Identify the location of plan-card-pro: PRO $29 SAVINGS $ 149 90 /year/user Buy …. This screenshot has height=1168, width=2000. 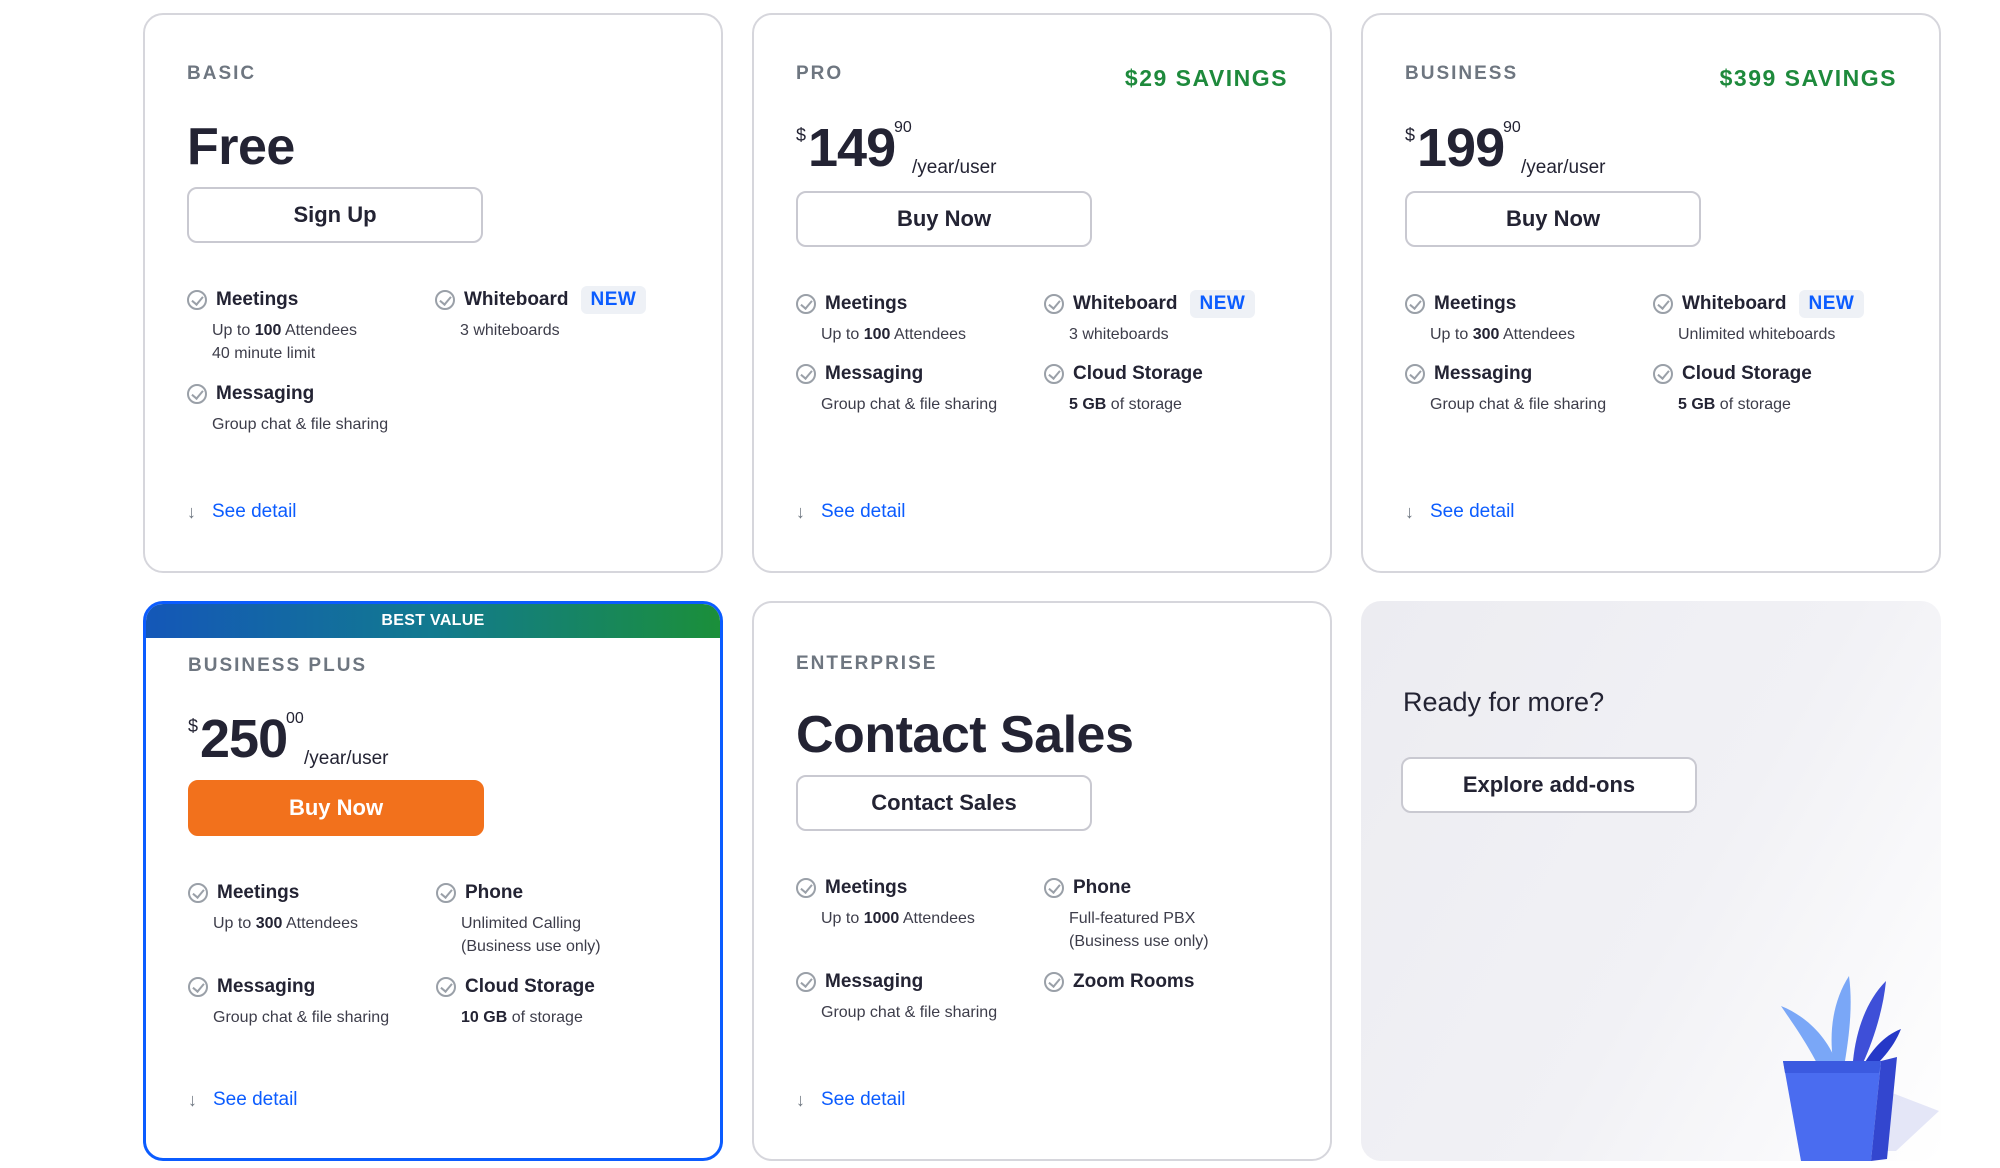
(1042, 293).